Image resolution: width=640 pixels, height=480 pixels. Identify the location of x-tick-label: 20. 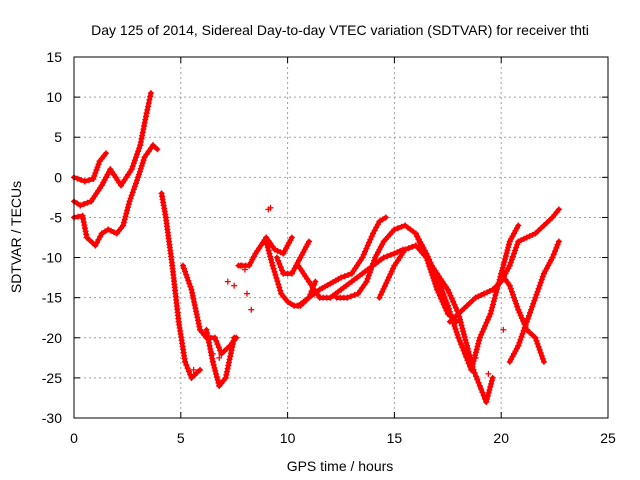
(501, 438).